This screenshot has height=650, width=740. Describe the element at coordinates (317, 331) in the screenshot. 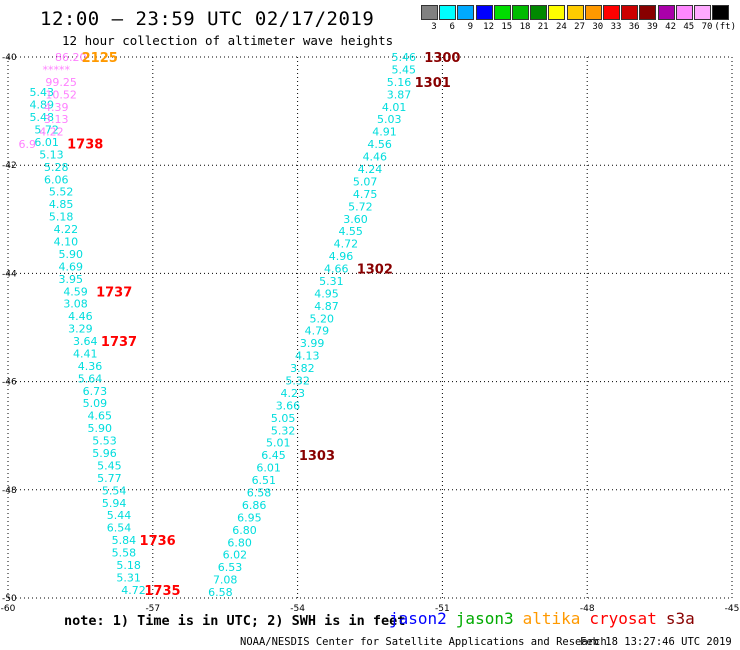

I see `data-point-label: 4.79` at that location.